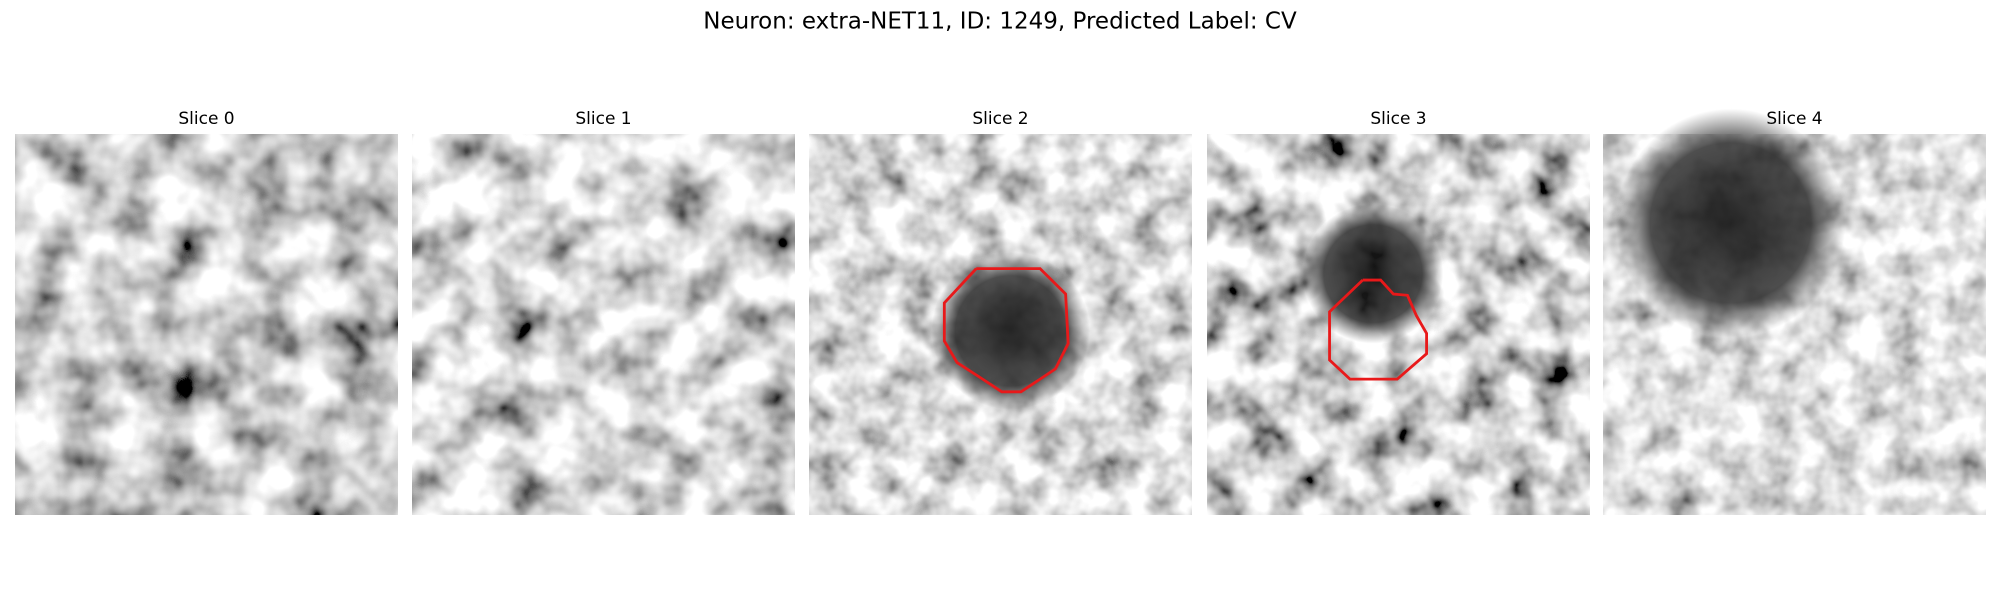  Describe the element at coordinates (206, 119) in the screenshot. I see `panel-title: Slice 0` at that location.